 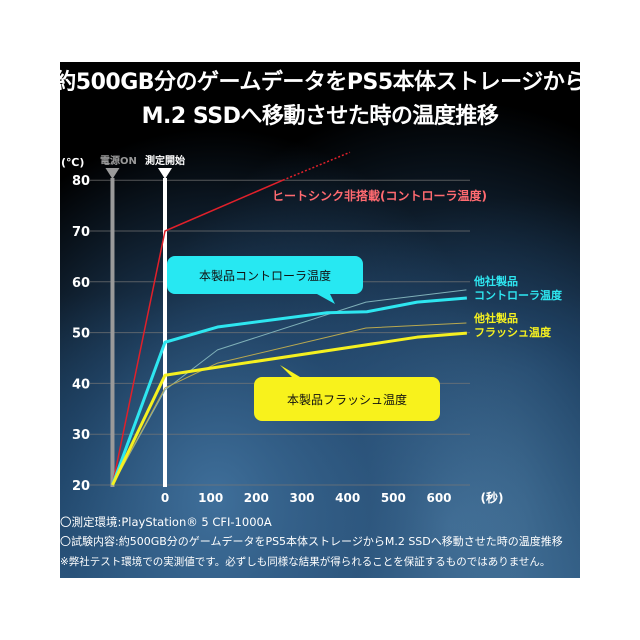 I want to click on callout-controller, so click(x=265, y=280).